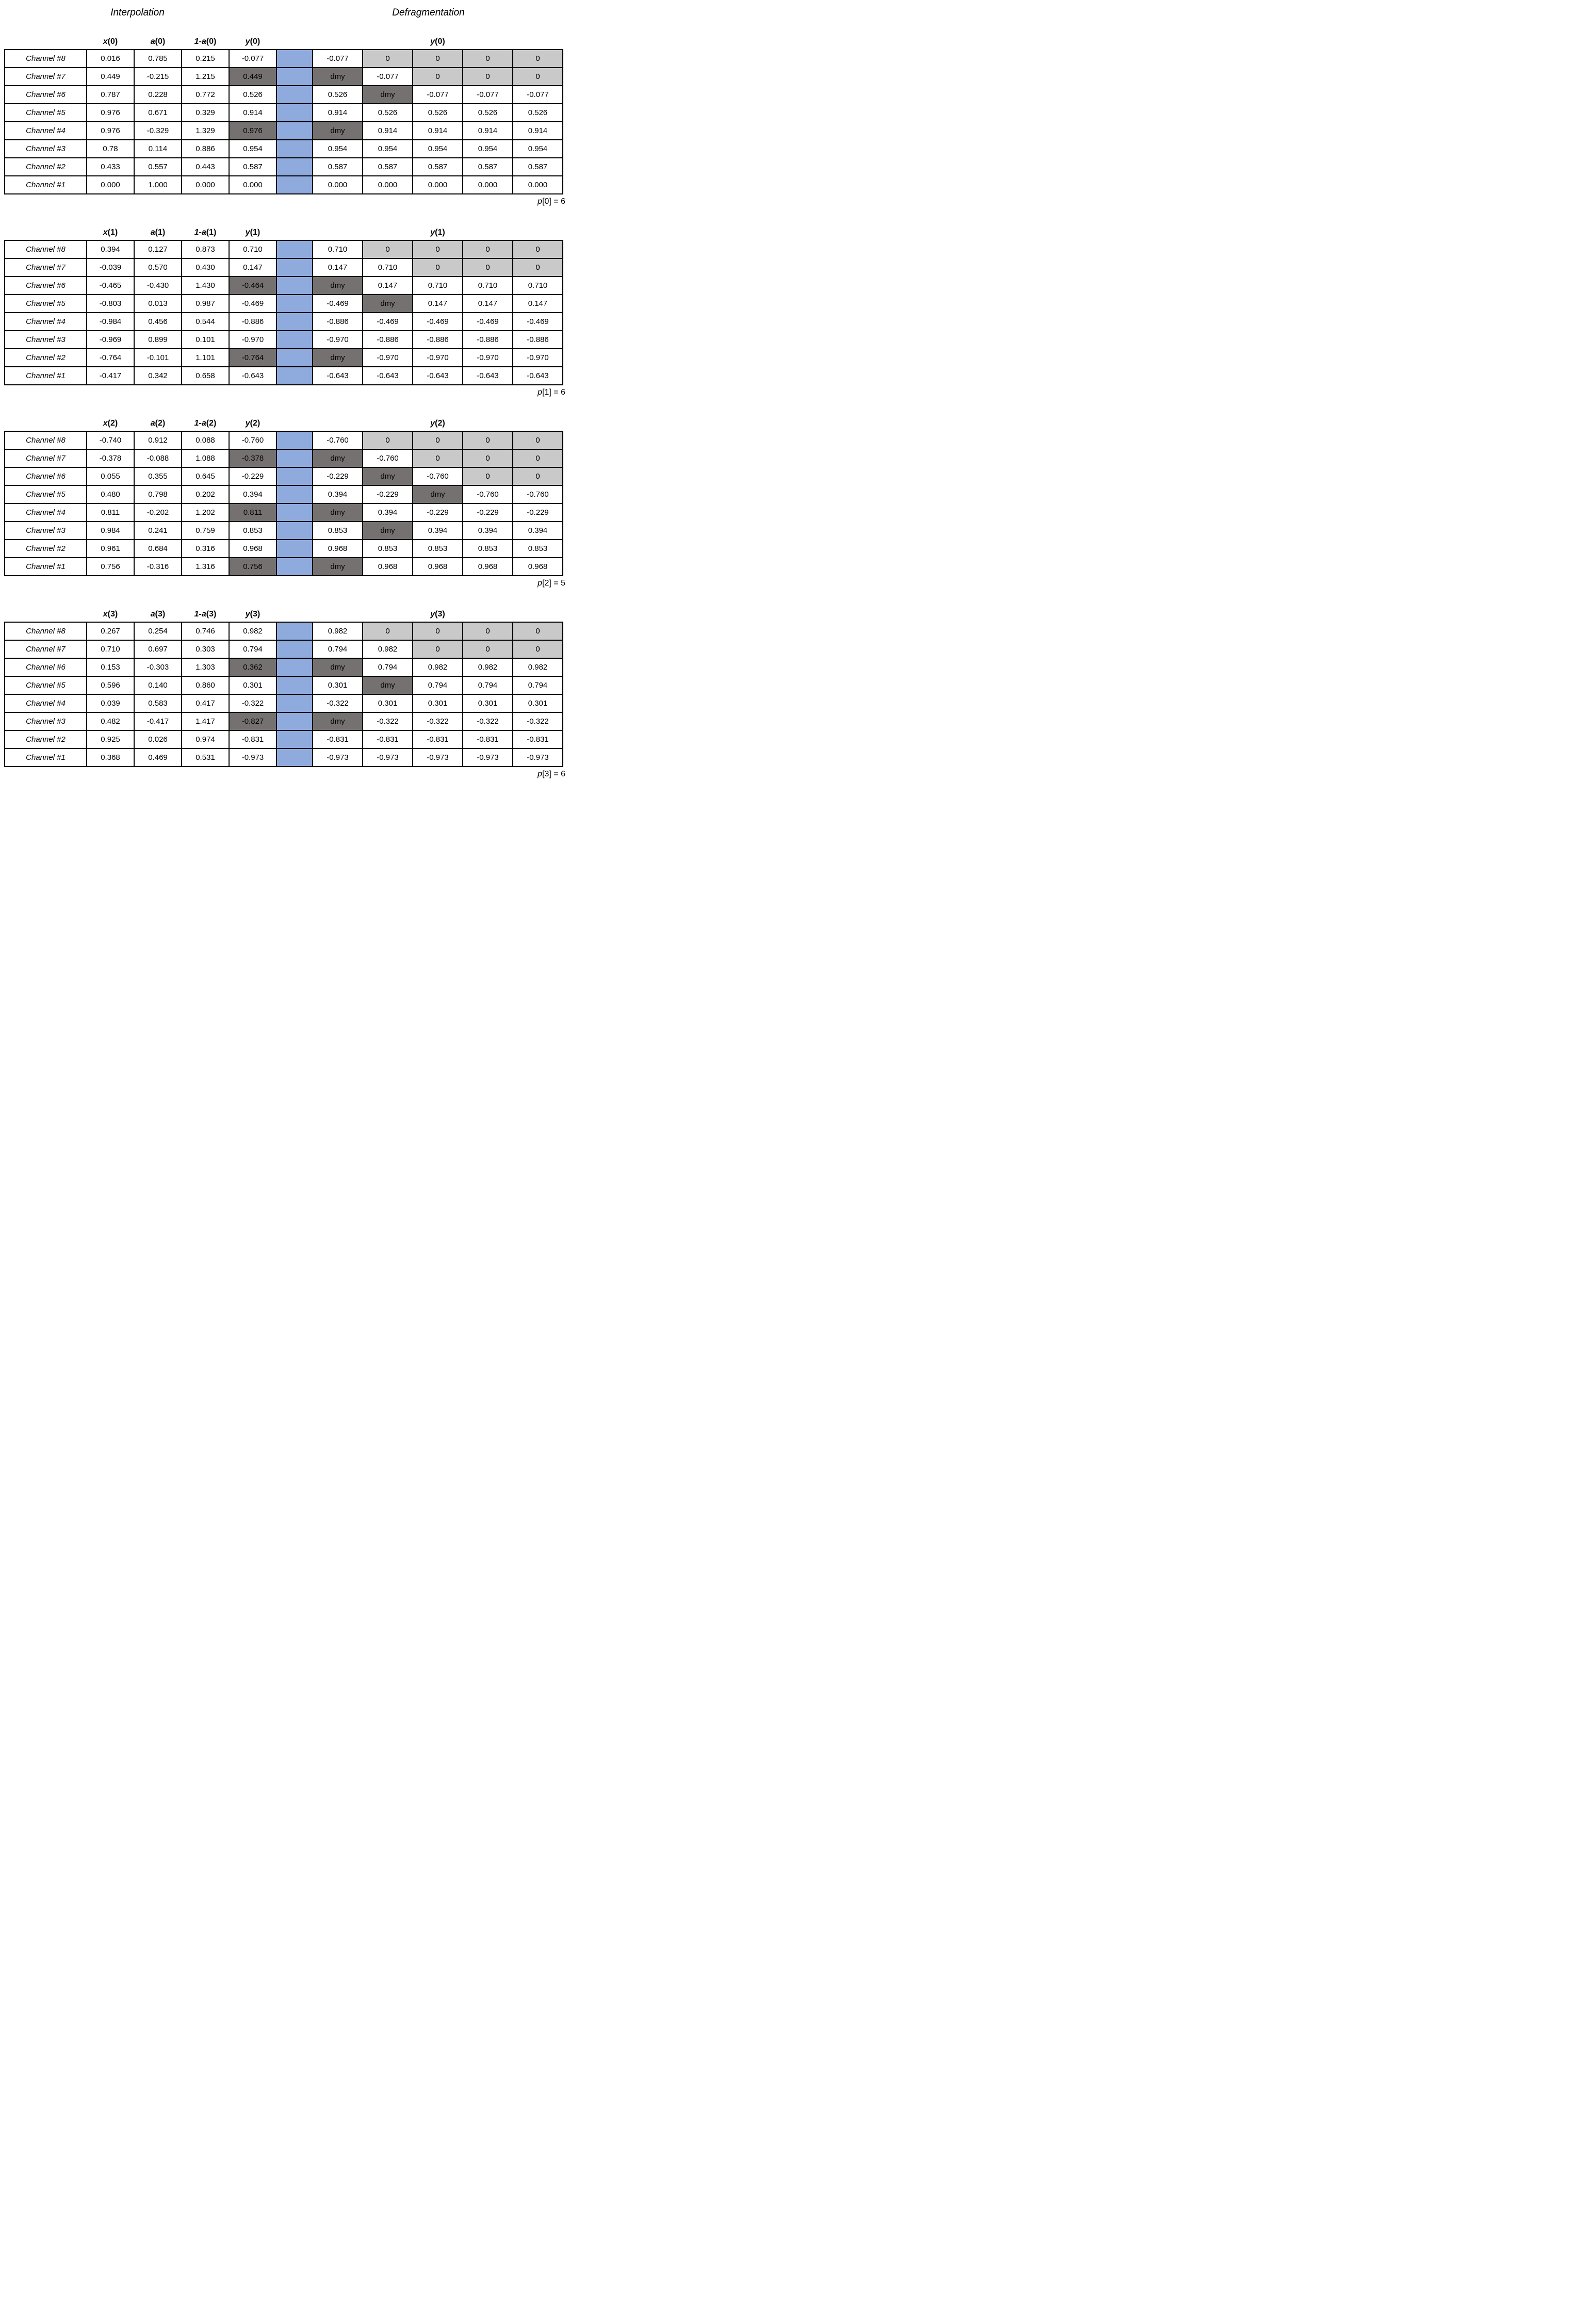 This screenshot has width=1596, height=2310. Describe the element at coordinates (253, 285) in the screenshot. I see `interp-y-cell: -0.464` at that location.